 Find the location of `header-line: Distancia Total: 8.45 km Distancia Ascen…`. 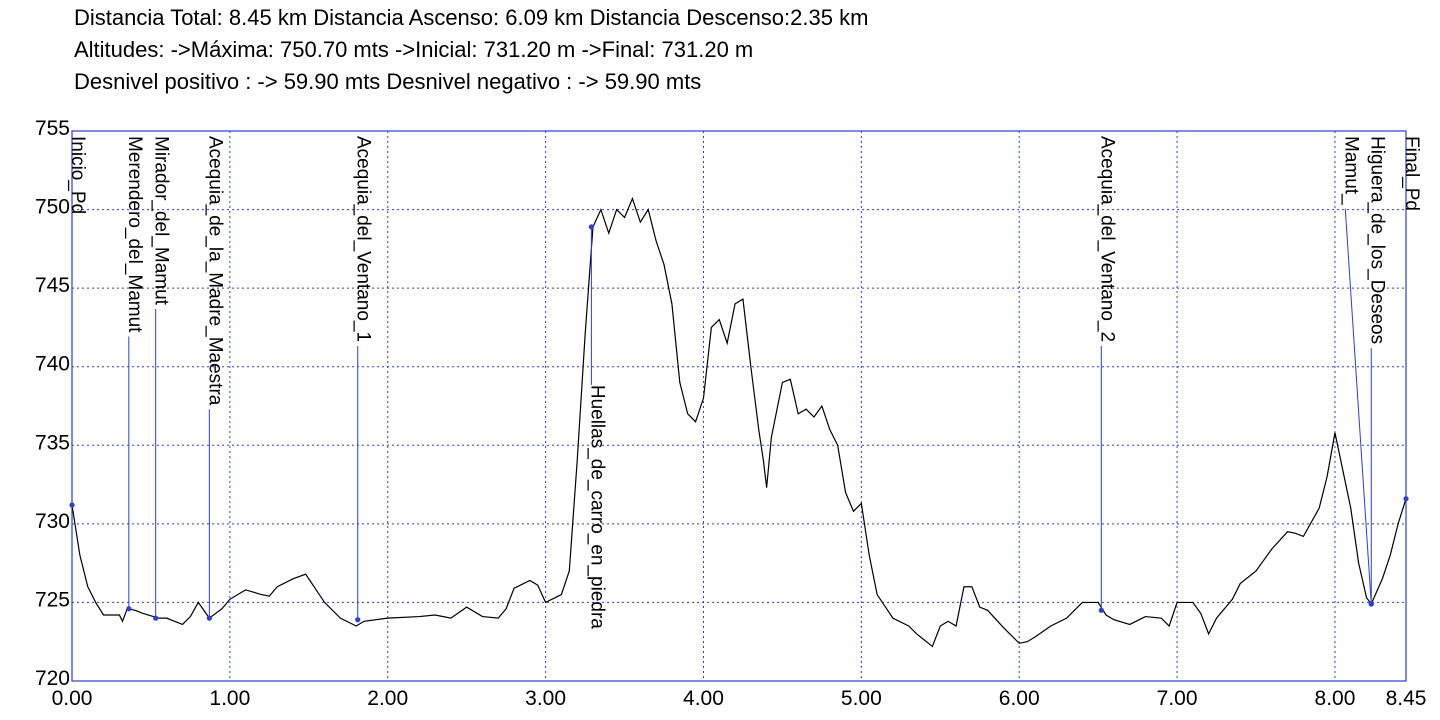

header-line: Distancia Total: 8.45 km Distancia Ascen… is located at coordinates (471, 17).